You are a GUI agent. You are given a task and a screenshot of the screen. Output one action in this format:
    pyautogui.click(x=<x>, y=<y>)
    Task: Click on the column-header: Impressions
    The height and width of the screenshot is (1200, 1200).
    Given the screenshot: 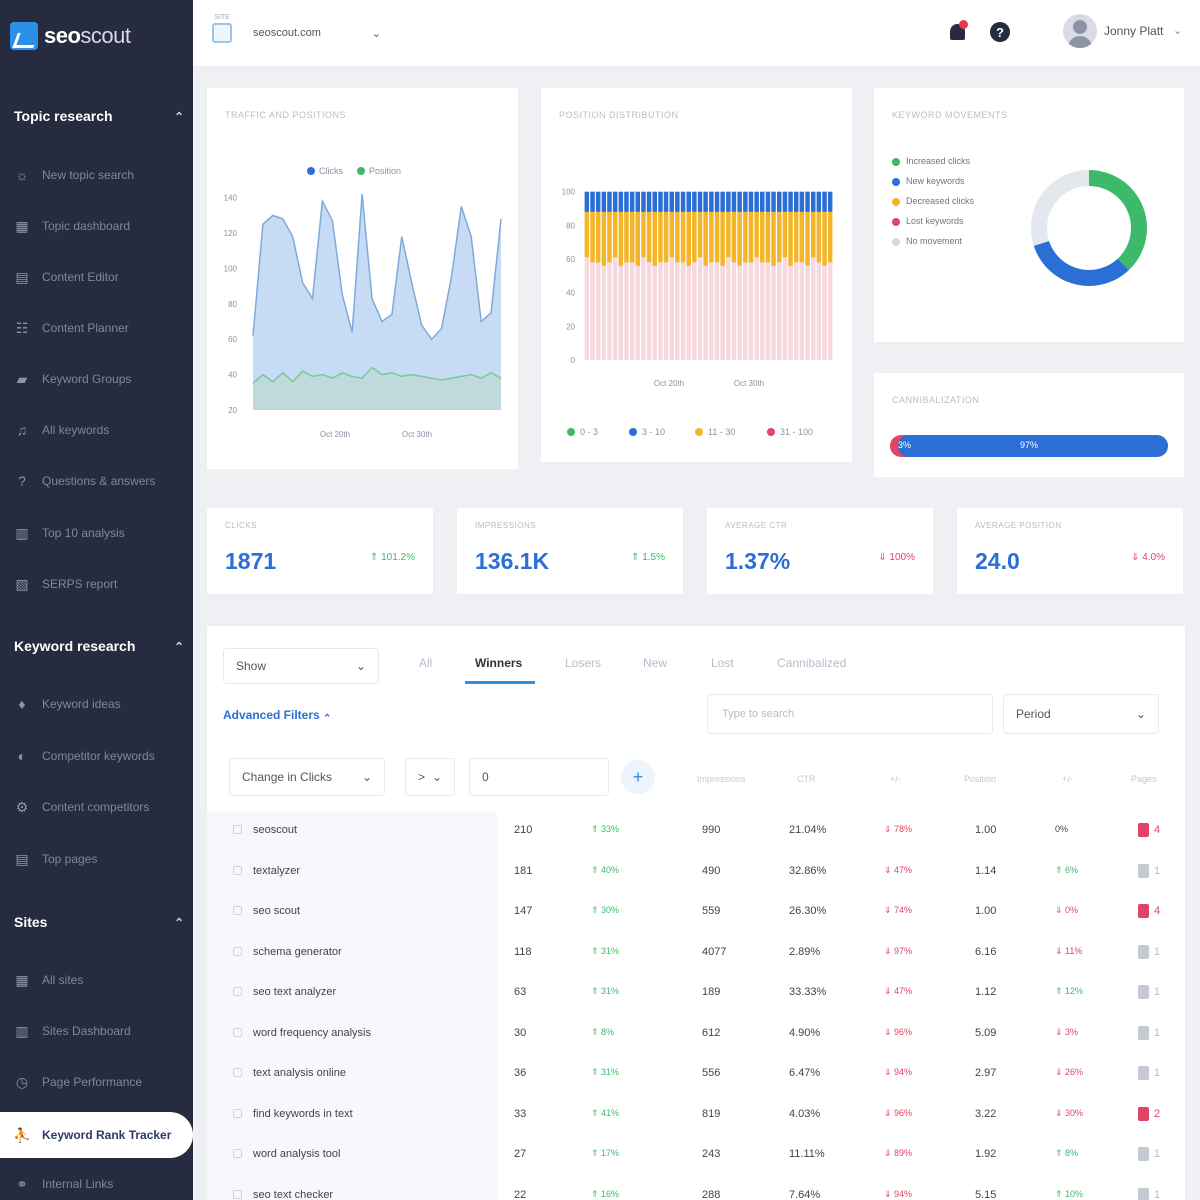 What is the action you would take?
    pyautogui.click(x=721, y=779)
    